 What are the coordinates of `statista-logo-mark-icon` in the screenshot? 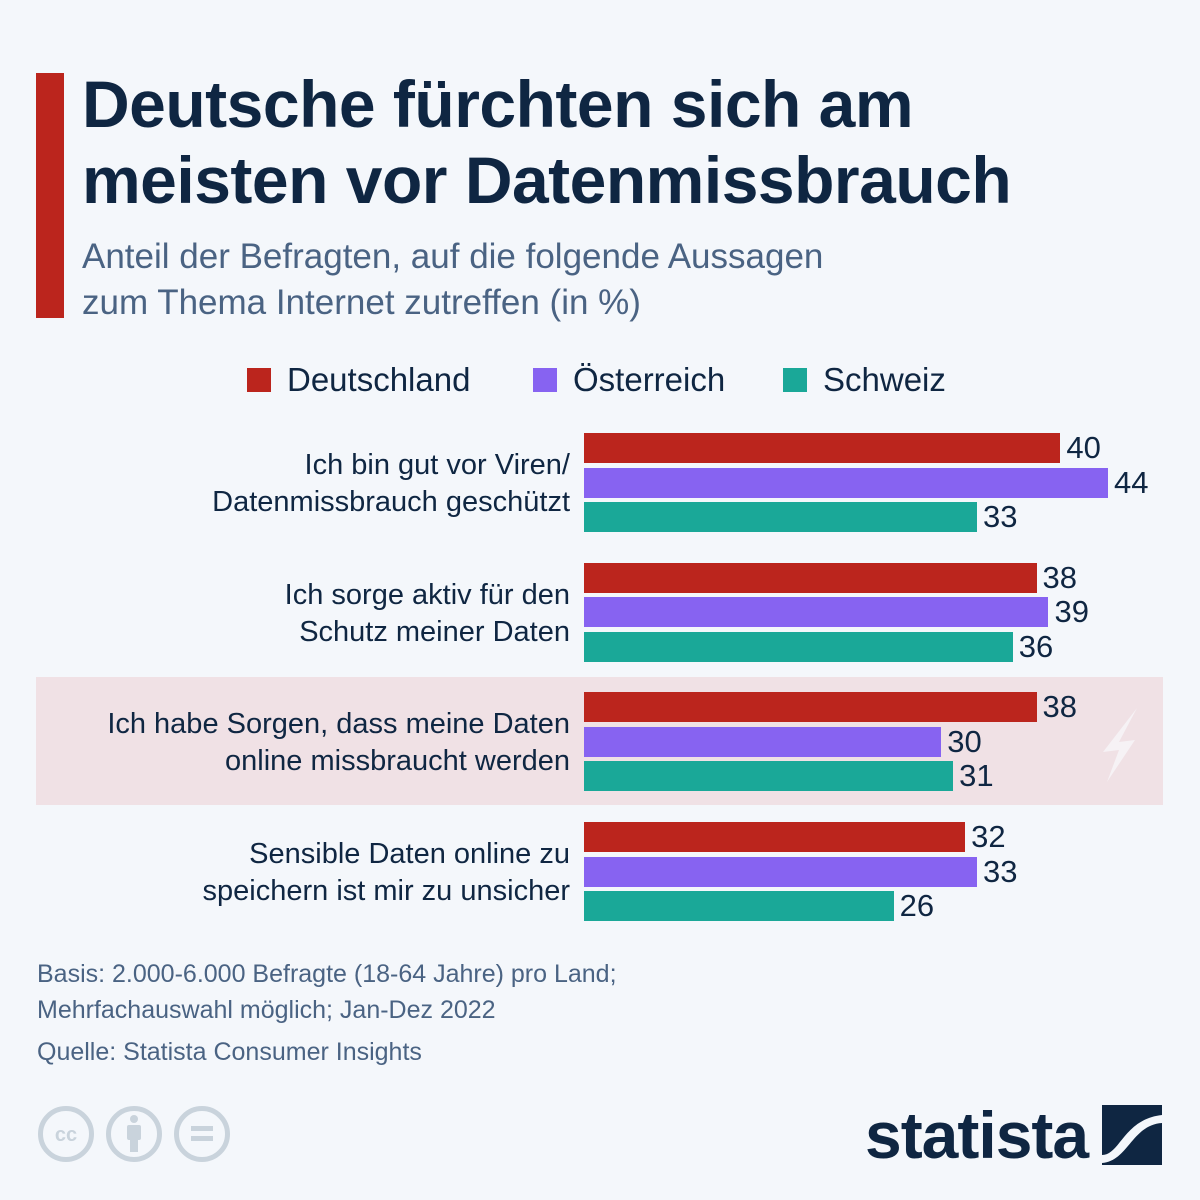 It's located at (1132, 1135).